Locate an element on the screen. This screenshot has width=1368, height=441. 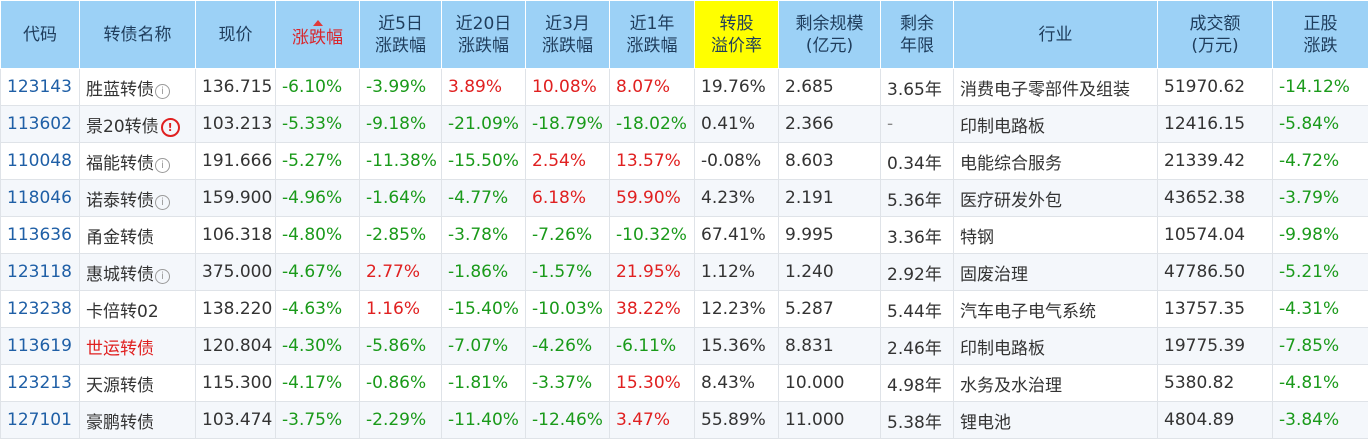
column-header: 剩余规模 (亿元) is located at coordinates (829, 34).